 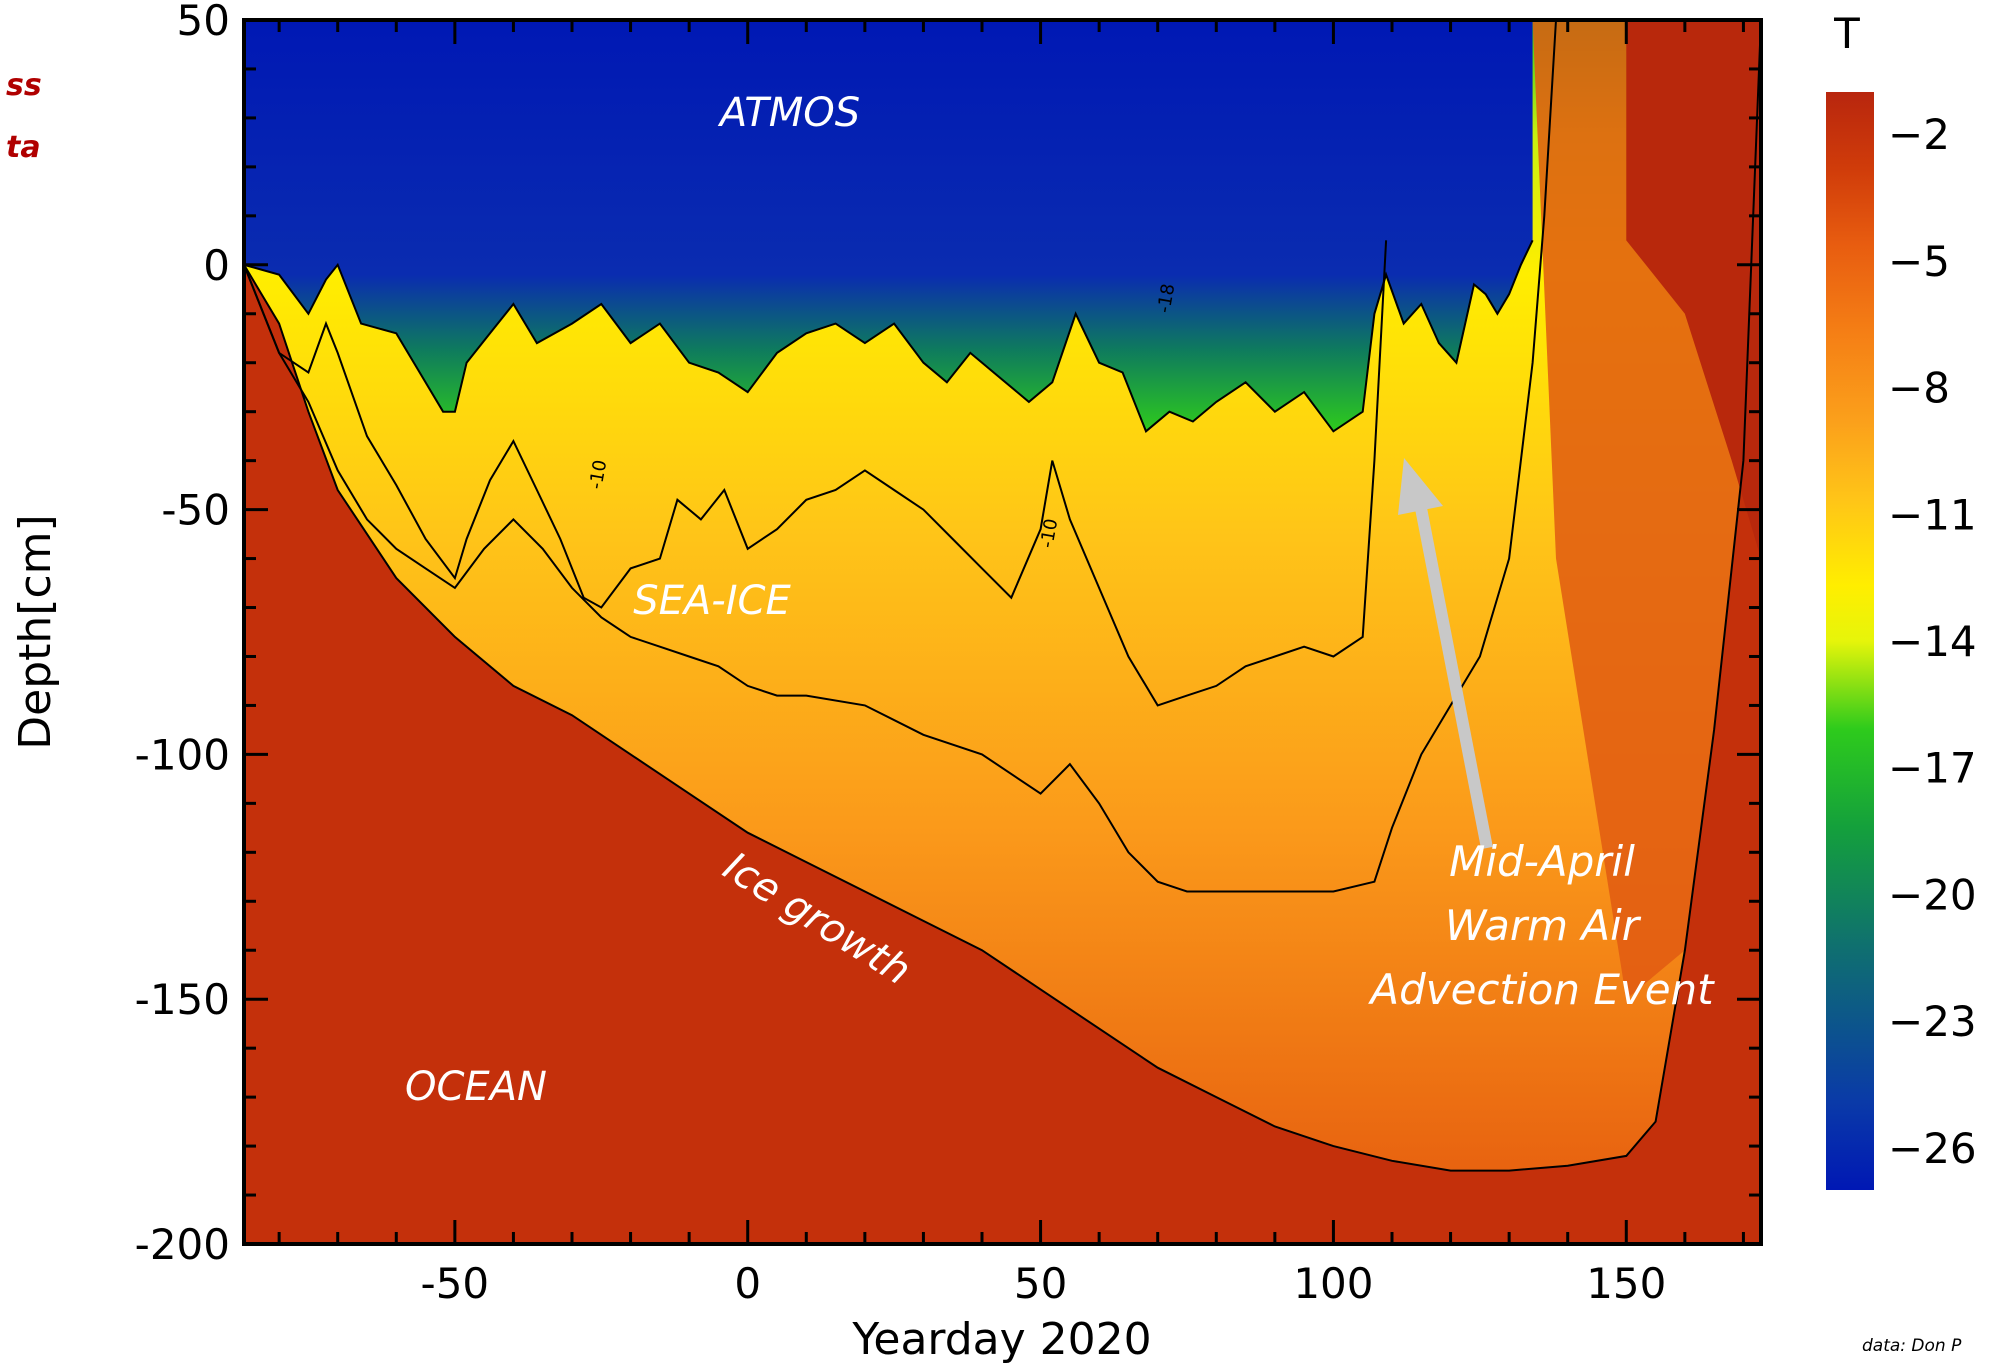 What do you see at coordinates (216, 265) in the screenshot?
I see `y-tick-label: 0` at bounding box center [216, 265].